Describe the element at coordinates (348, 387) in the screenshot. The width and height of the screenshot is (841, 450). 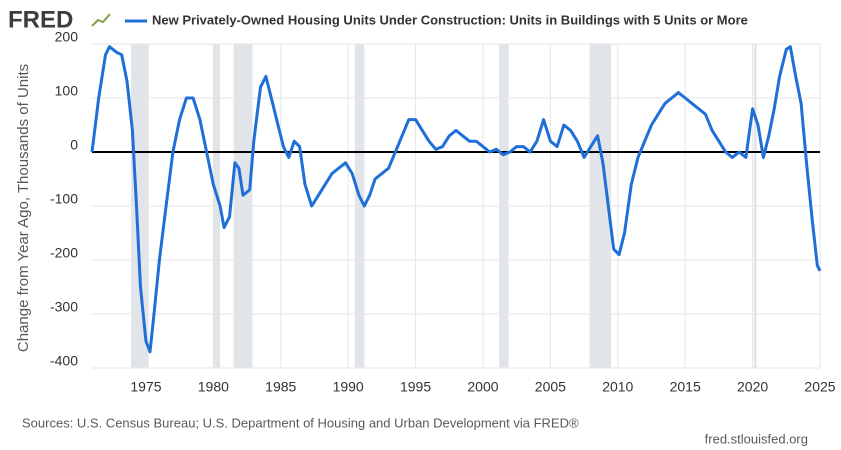
I see `x-tick-label: 1990` at that location.